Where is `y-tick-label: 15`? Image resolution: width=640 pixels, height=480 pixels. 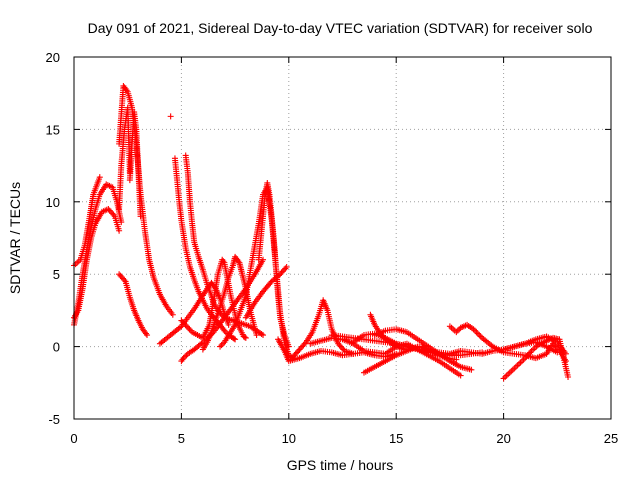 y-tick-label: 15 is located at coordinates (53, 129).